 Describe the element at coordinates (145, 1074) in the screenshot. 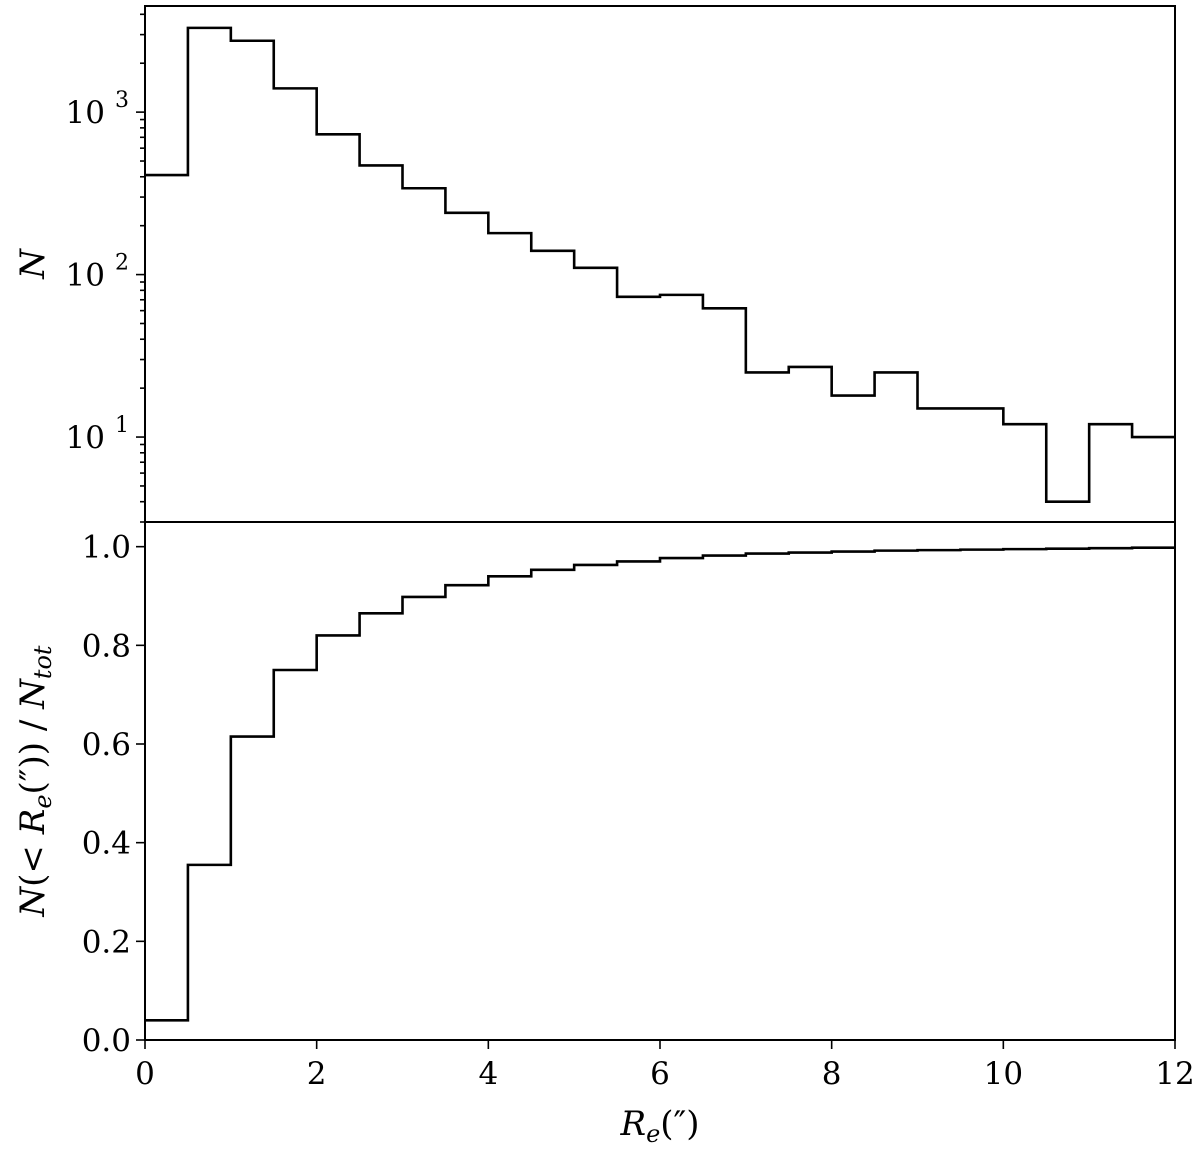

I see `x-tick-label: 0` at that location.